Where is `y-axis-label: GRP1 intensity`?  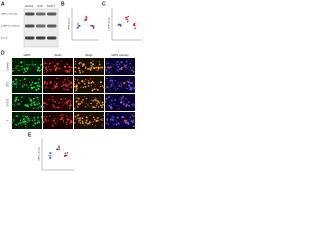 y-axis-label: GRP1 intensity is located at coordinates (39, 153).